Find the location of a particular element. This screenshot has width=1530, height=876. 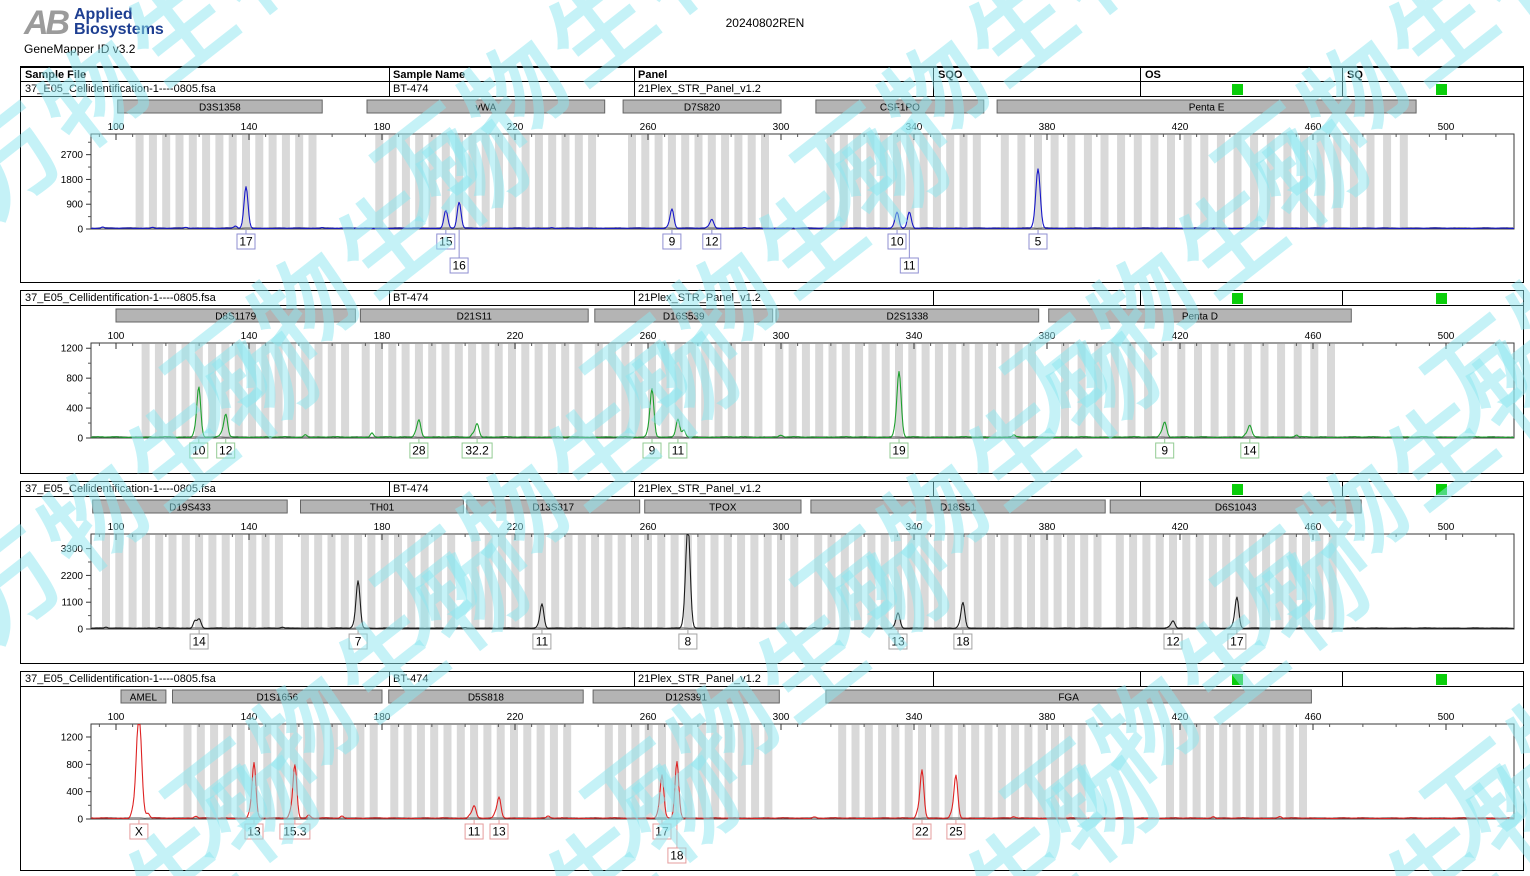

allele-label: 19 is located at coordinates (899, 449).